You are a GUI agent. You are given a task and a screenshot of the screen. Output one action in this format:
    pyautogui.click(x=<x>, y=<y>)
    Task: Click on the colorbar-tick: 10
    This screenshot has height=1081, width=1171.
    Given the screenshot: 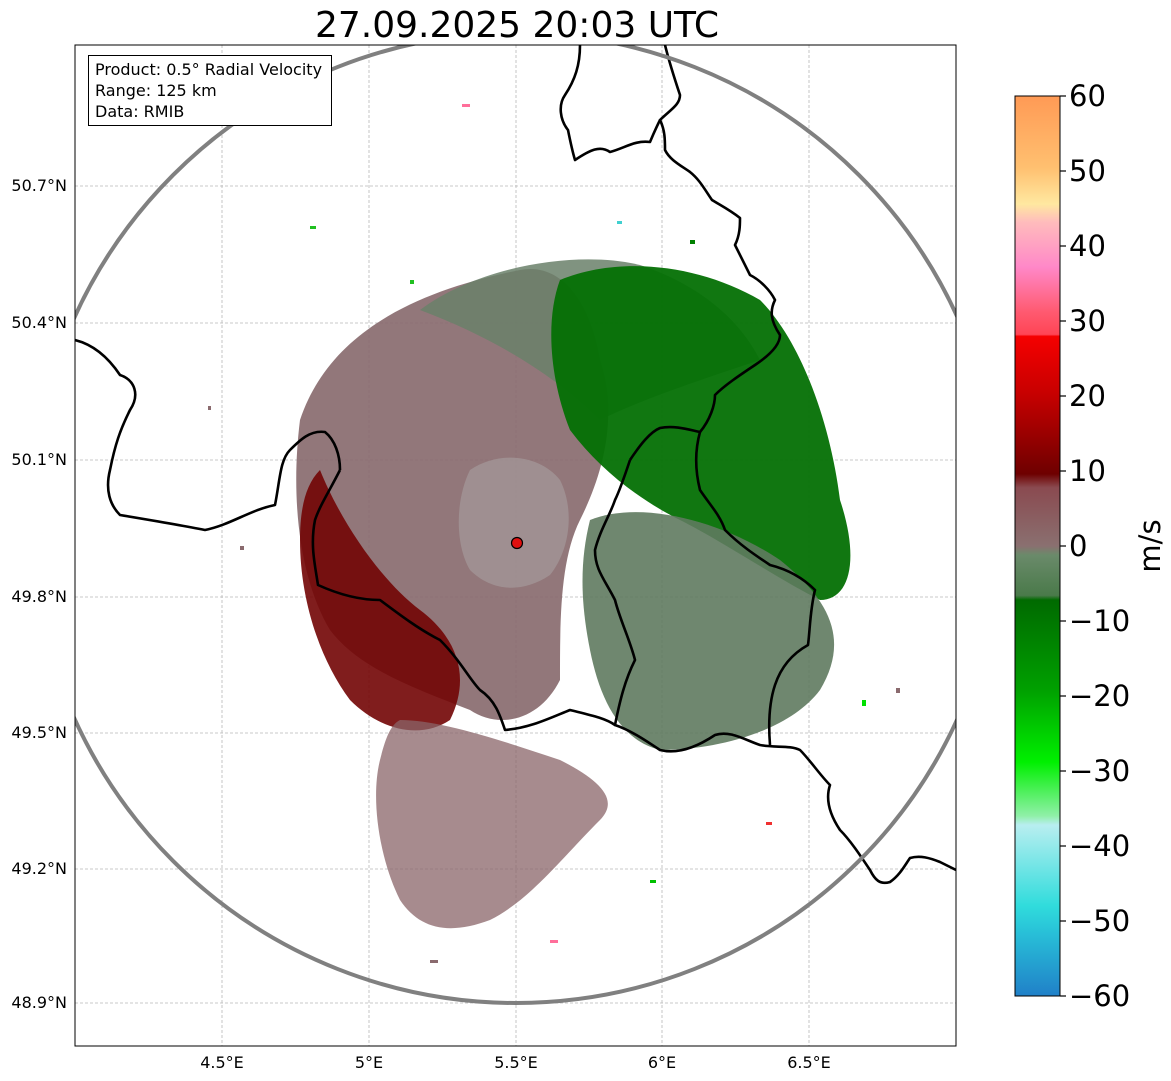 What is the action you would take?
    pyautogui.click(x=1087, y=471)
    